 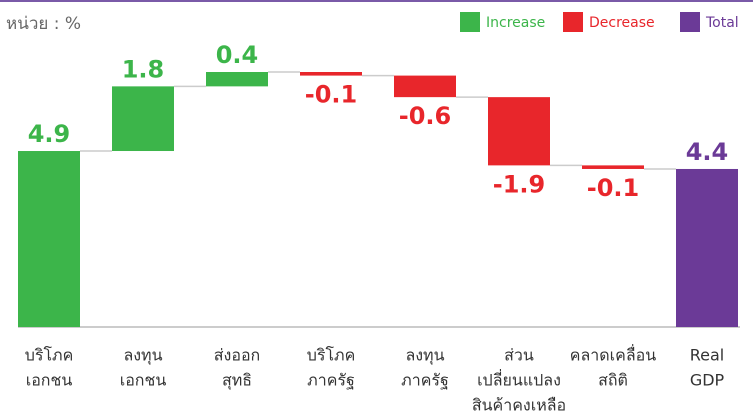 What do you see at coordinates (722, 23) in the screenshot?
I see `legend-label: Total` at bounding box center [722, 23].